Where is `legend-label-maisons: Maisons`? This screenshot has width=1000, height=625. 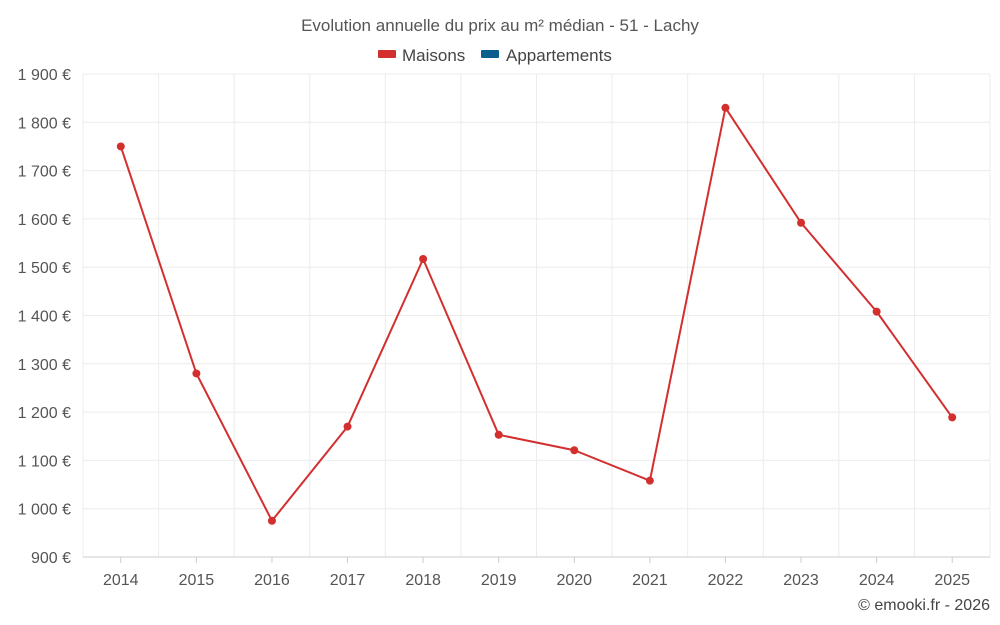
legend-label-maisons: Maisons is located at coordinates (433, 55).